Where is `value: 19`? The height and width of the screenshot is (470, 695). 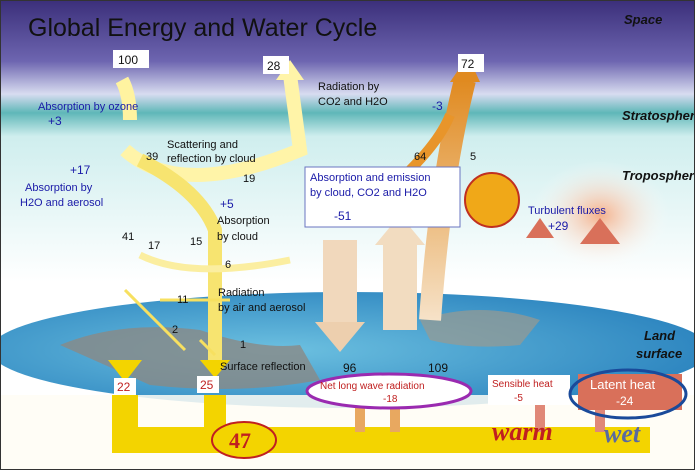 value: 19 is located at coordinates (249, 179).